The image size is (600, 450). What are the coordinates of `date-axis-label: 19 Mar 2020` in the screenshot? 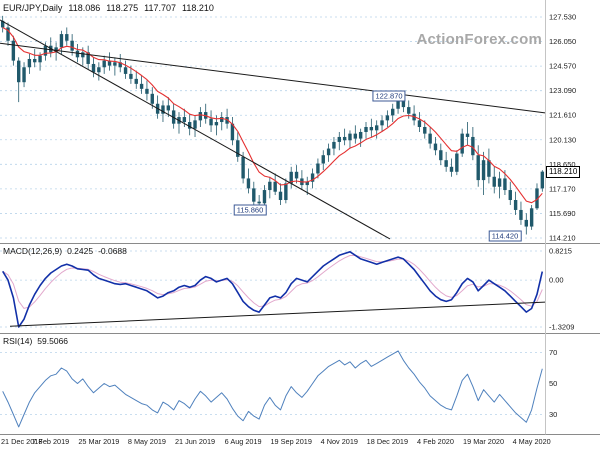 It's located at (483, 441).